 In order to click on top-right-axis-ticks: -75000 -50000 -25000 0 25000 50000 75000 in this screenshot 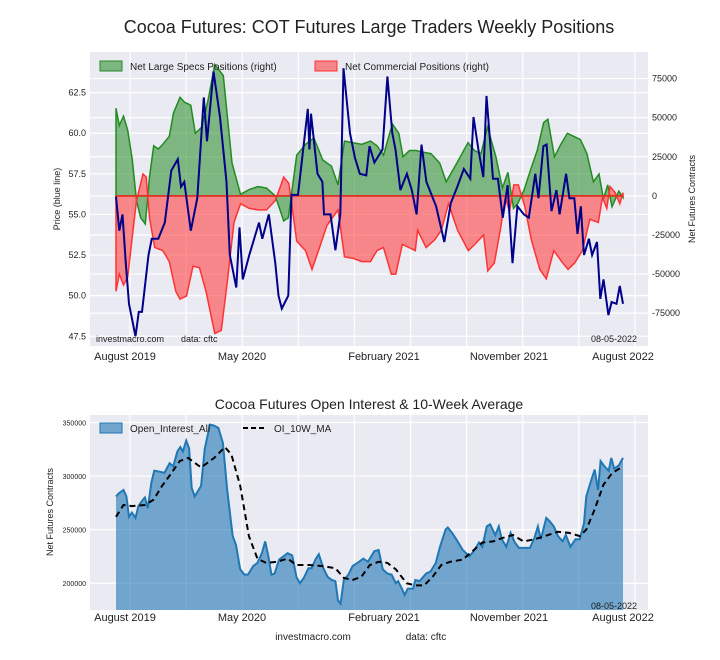, I will do `click(666, 196)`.